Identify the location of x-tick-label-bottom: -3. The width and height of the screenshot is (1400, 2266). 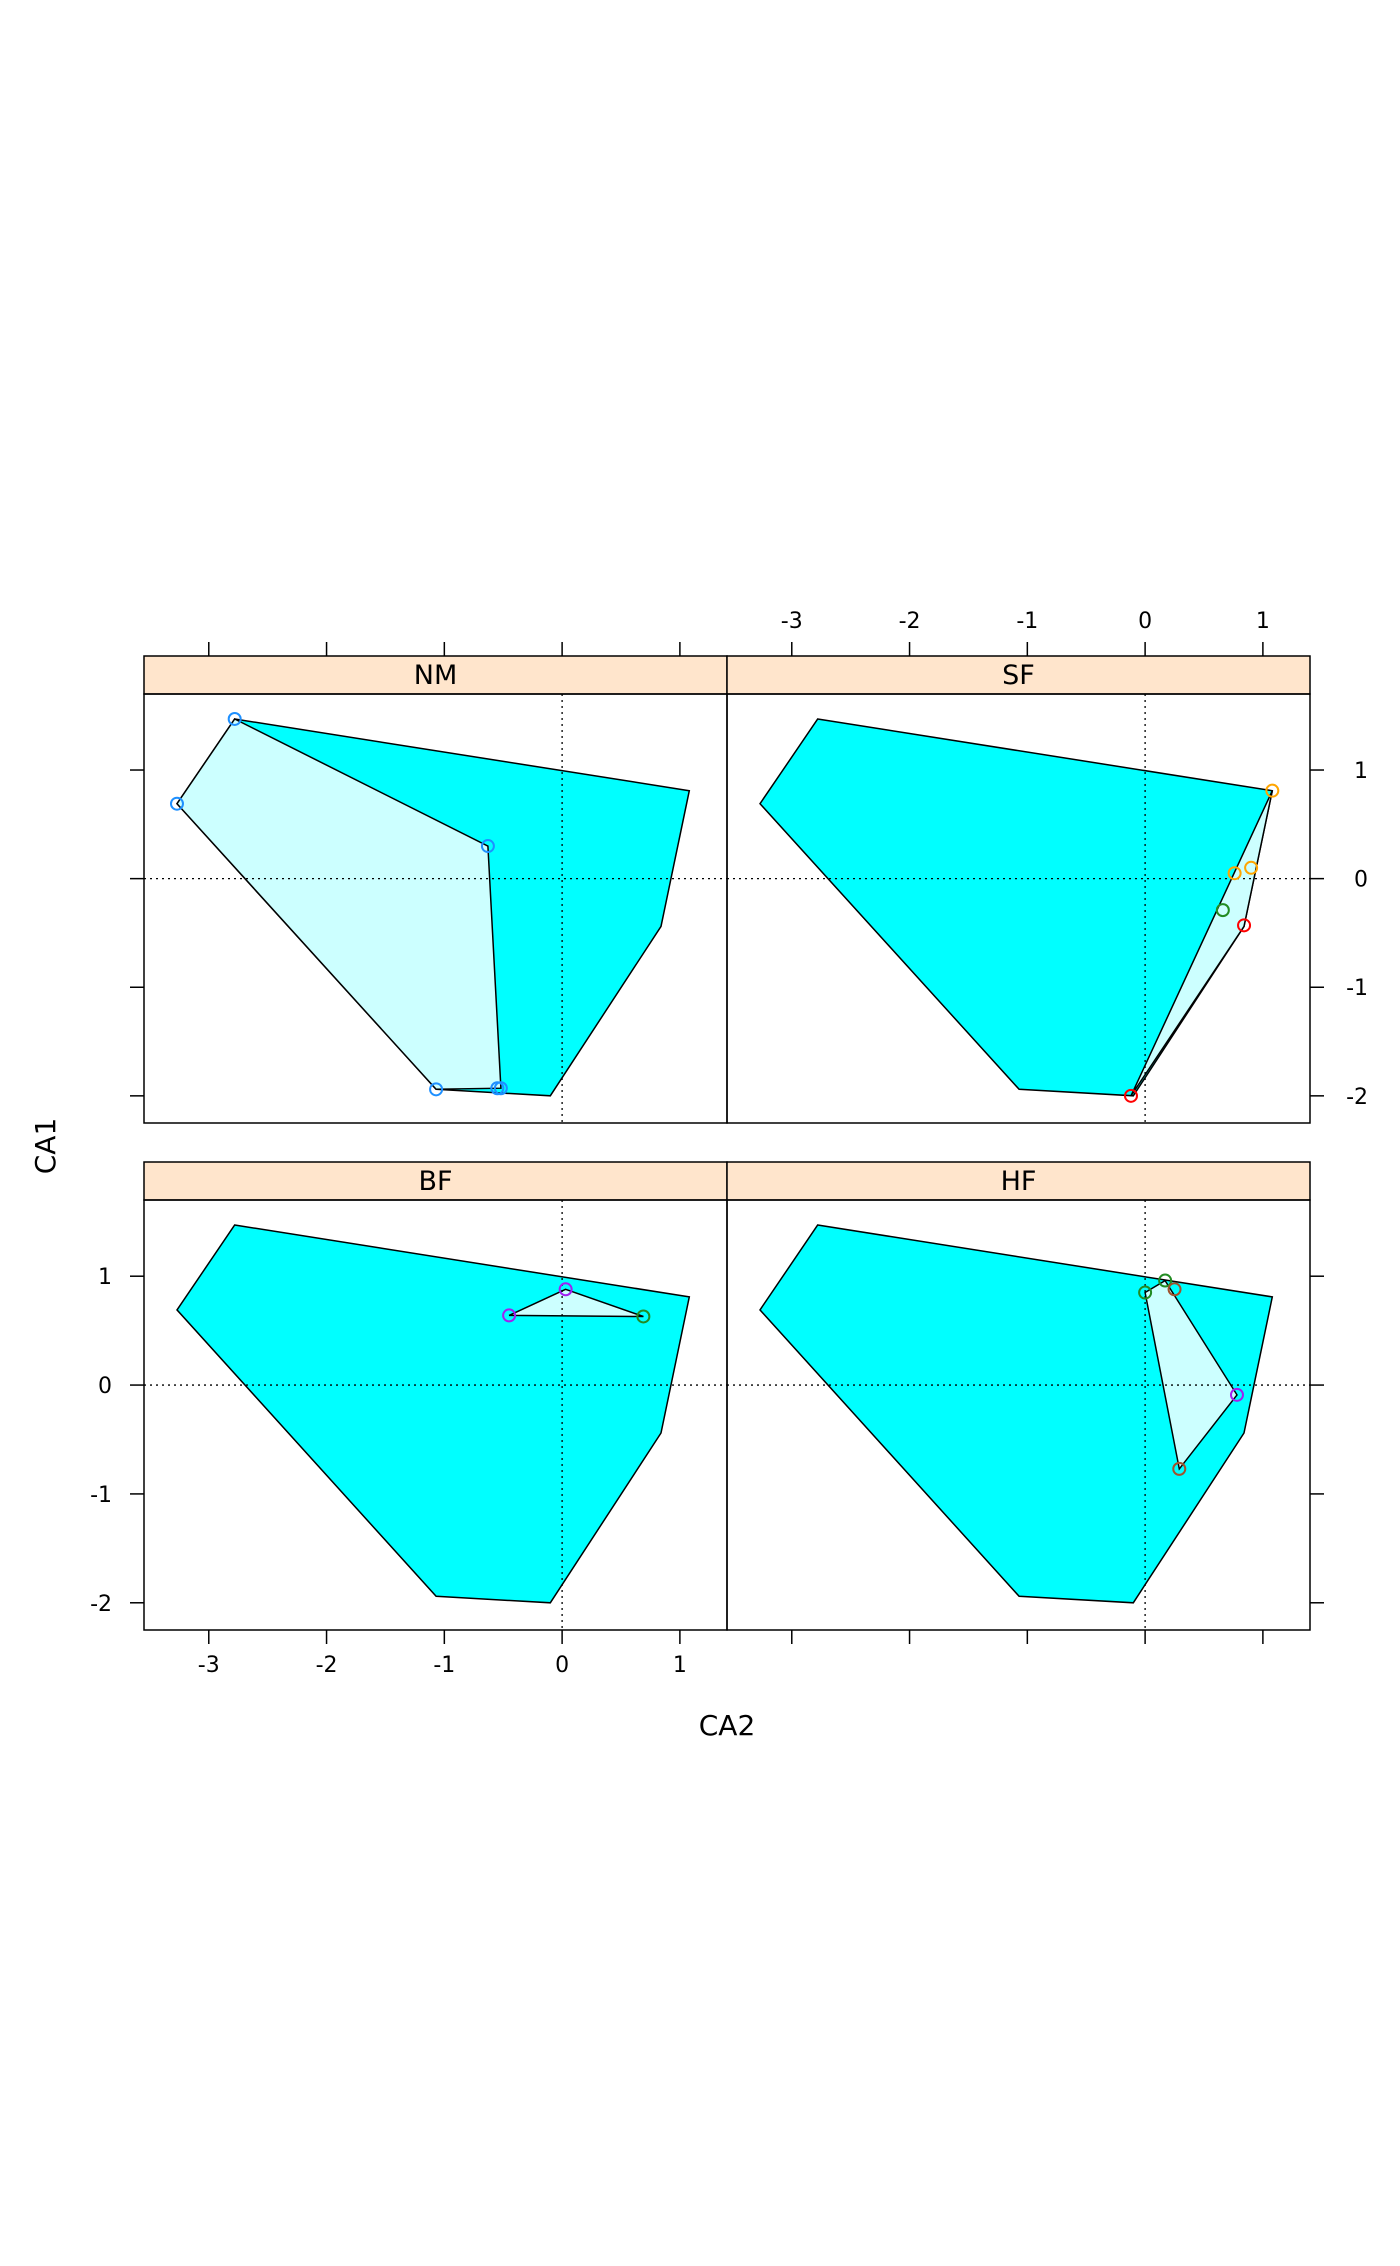
(209, 1665).